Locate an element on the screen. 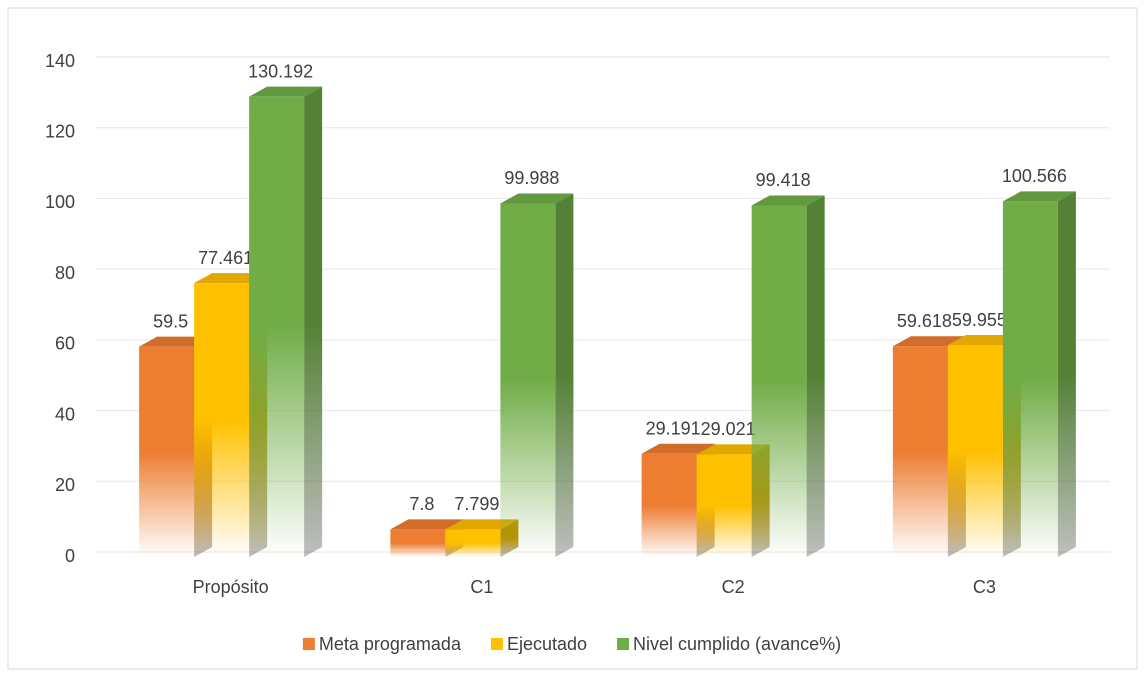  legend-label: Nivel cumplido (avance%) is located at coordinates (737, 644).